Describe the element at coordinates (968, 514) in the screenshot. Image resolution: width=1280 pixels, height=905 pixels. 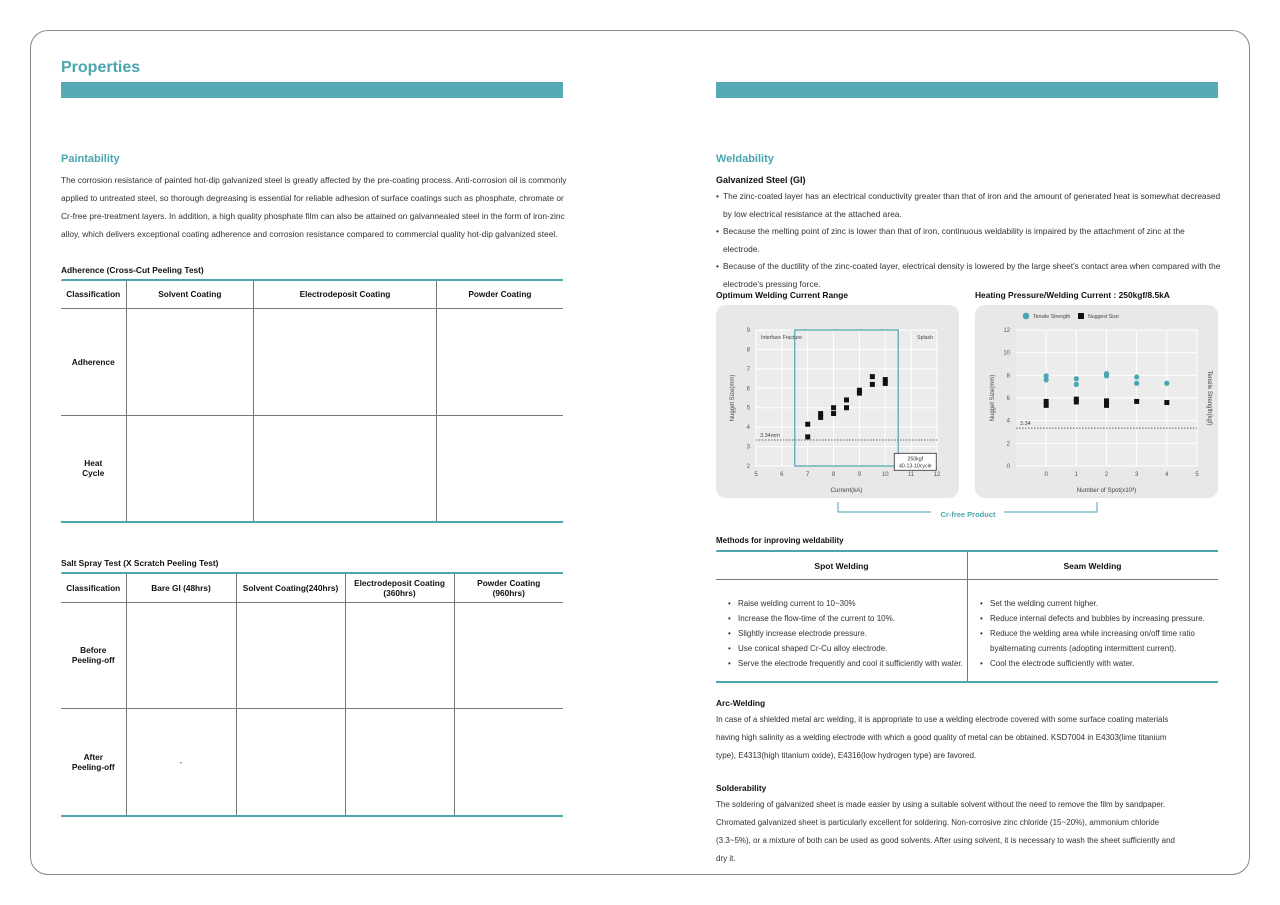
I see `cr-free-label: Cr-free Product` at that location.